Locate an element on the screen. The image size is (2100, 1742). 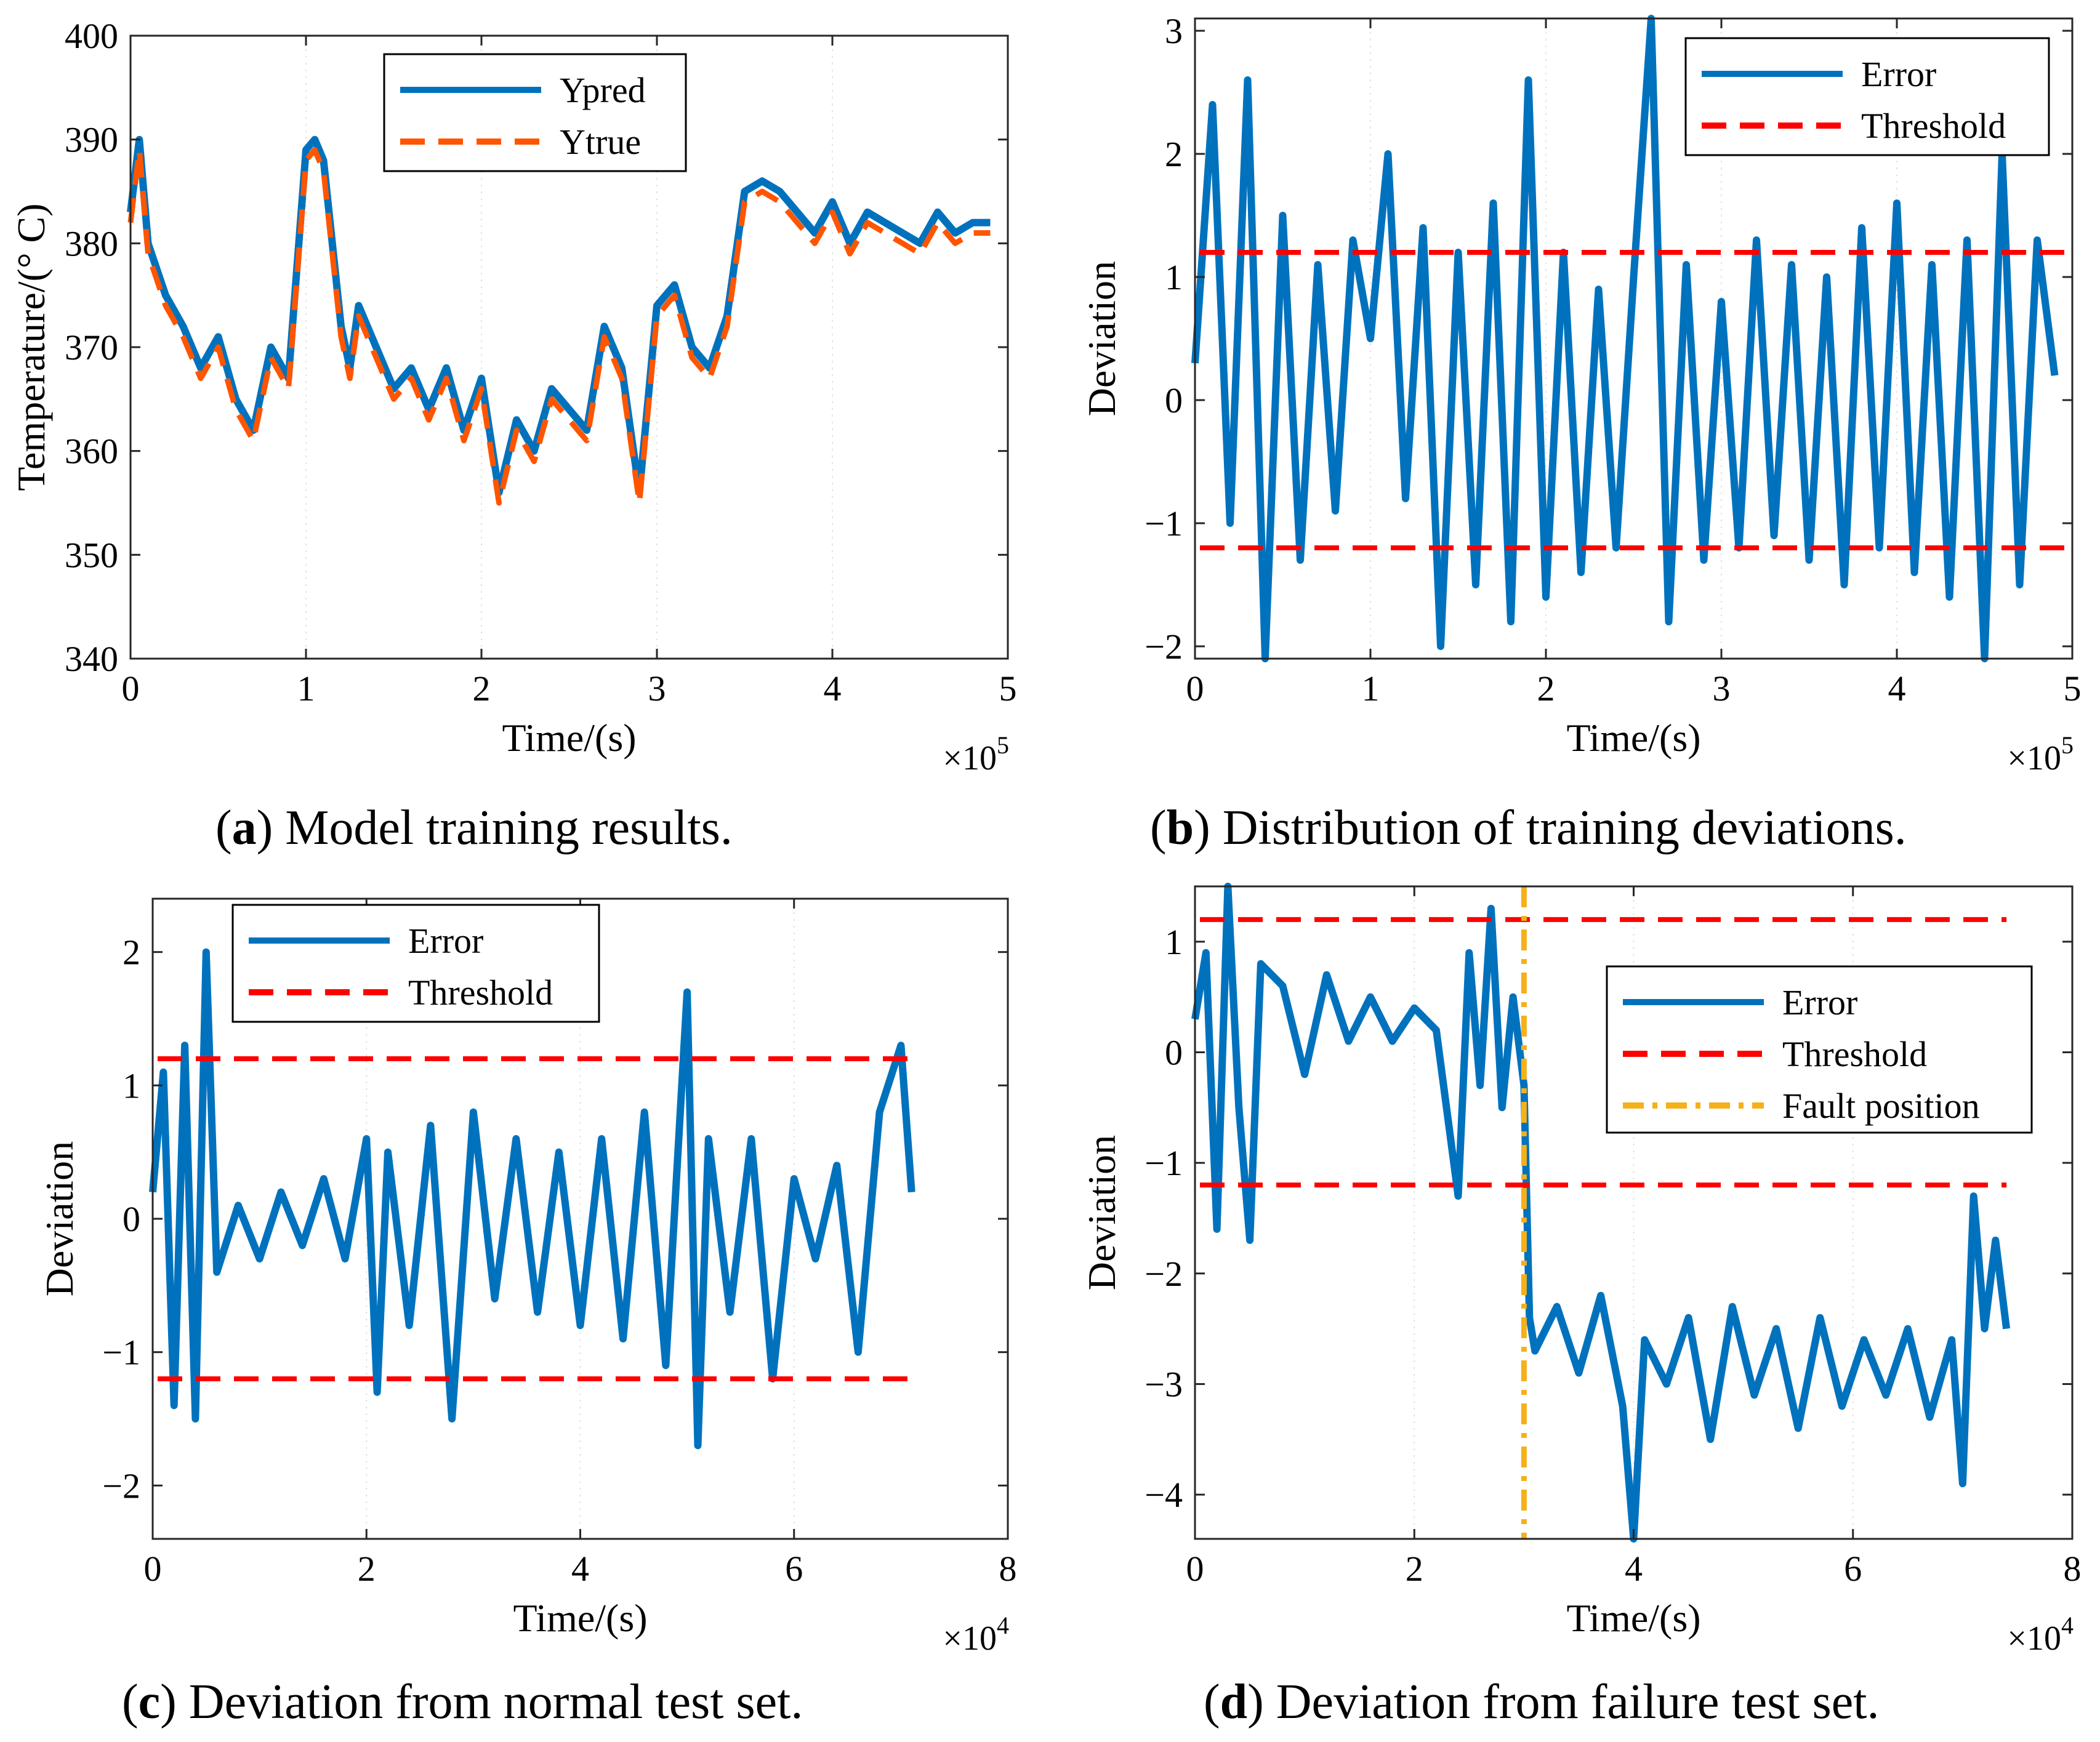
caption-c-text: Deviation from normal test set. is located at coordinates (489, 1702).